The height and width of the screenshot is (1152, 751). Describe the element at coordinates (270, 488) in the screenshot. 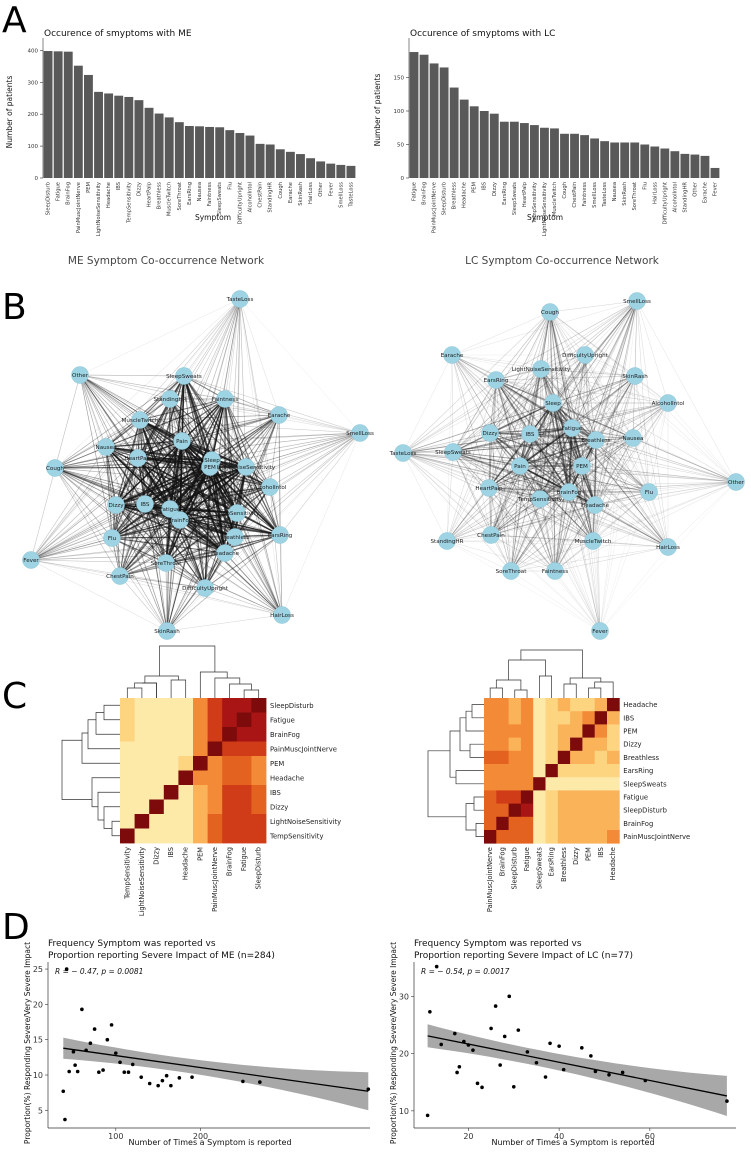

I see `network-node-label: AlcoholIntol` at that location.